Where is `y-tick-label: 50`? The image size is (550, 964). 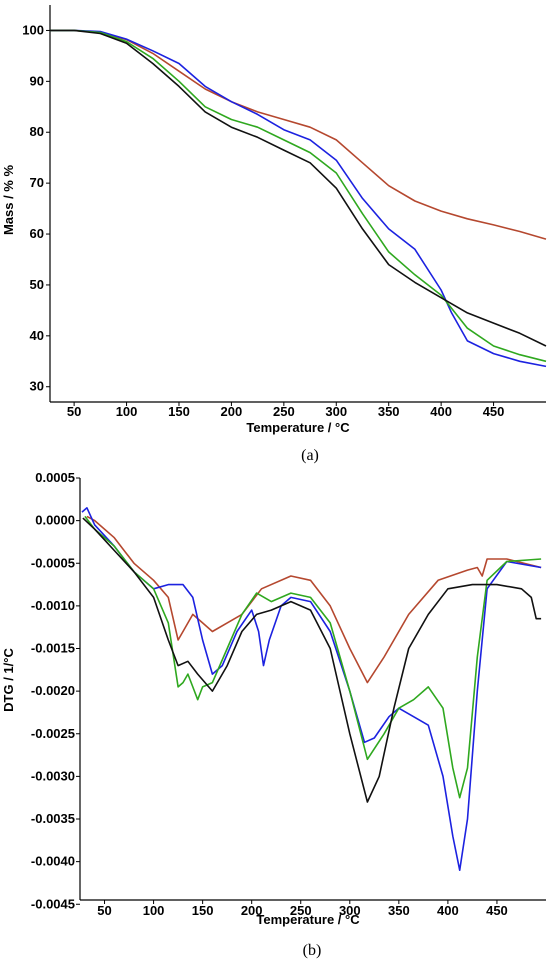
y-tick-label: 50 is located at coordinates (37, 284).